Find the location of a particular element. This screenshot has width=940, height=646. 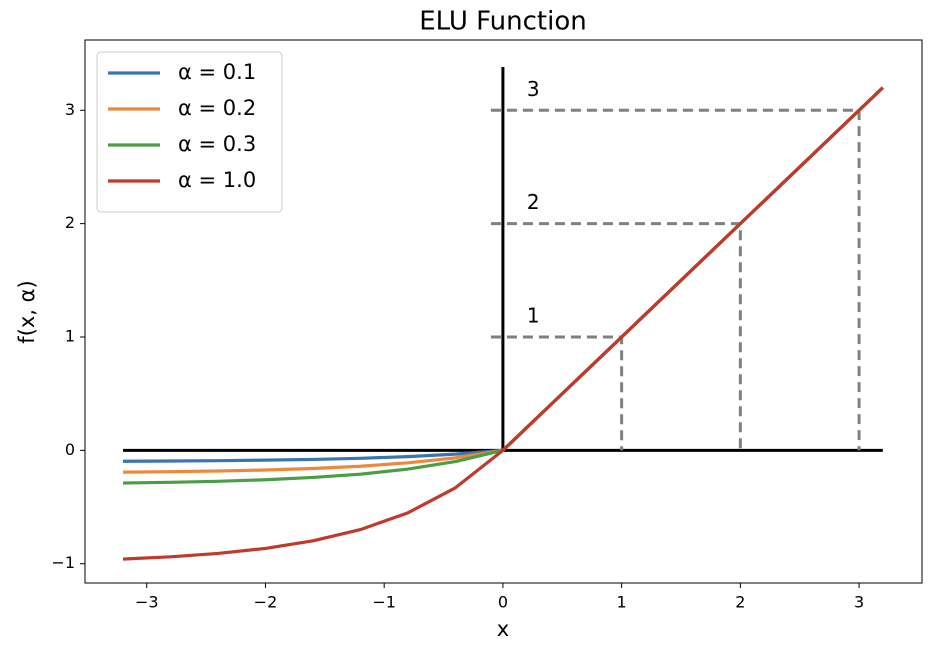

x-tick-label: 3 is located at coordinates (859, 602).